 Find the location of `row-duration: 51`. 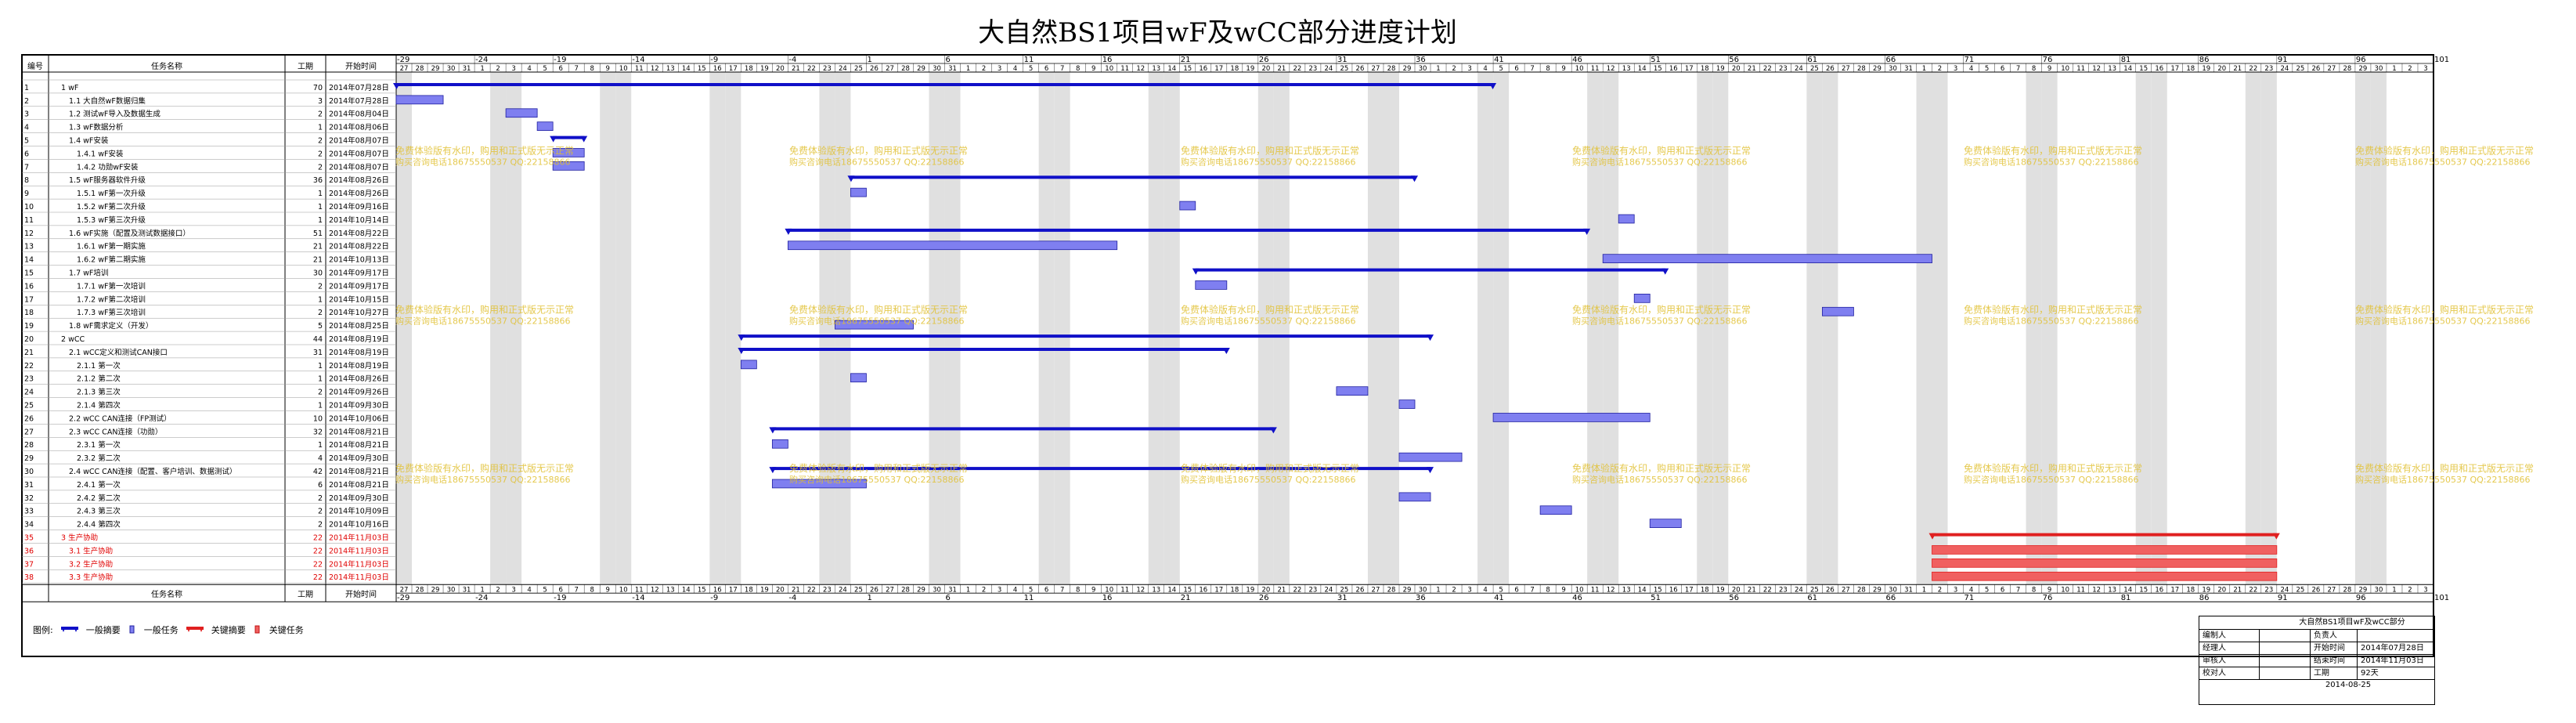

row-duration: 51 is located at coordinates (318, 234).